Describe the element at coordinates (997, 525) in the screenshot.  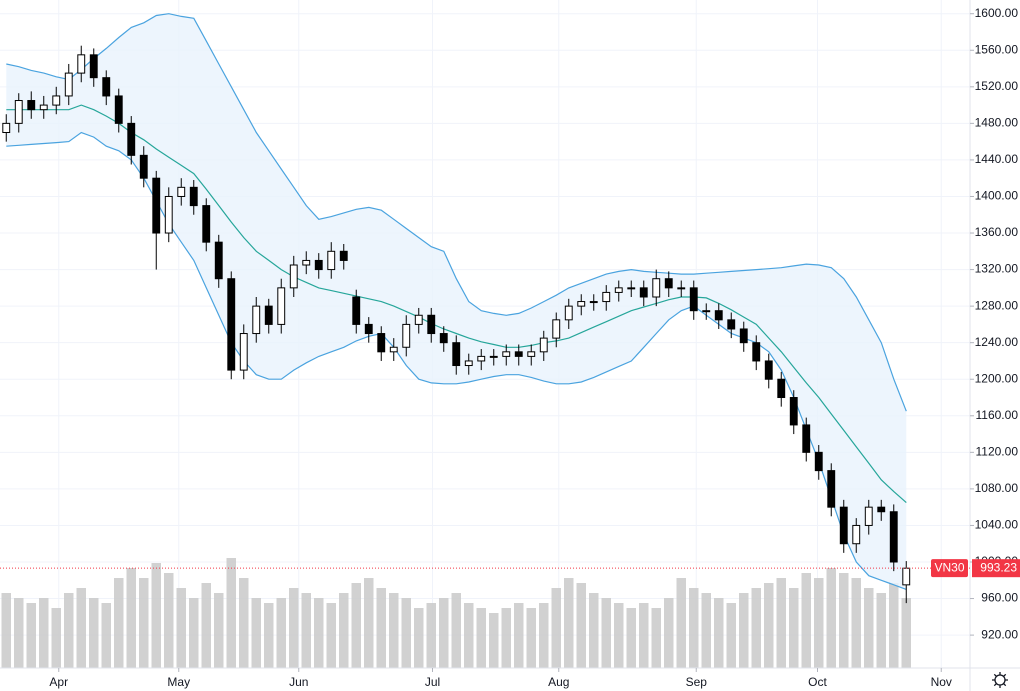
I see `y-tick-label: 1040.00` at that location.